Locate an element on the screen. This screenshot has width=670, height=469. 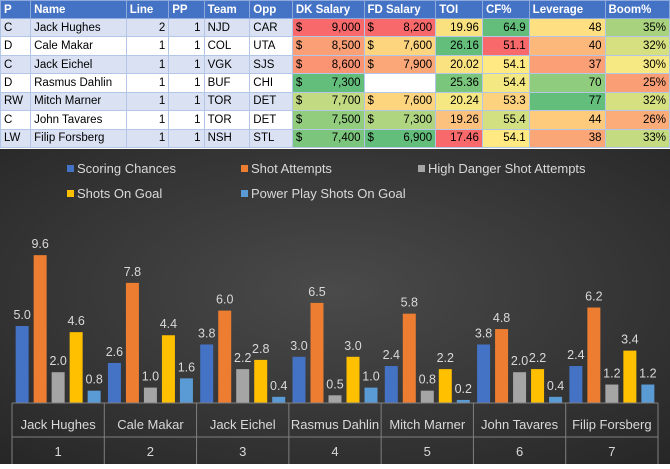
cell-boom: 35% is located at coordinates (637, 27).